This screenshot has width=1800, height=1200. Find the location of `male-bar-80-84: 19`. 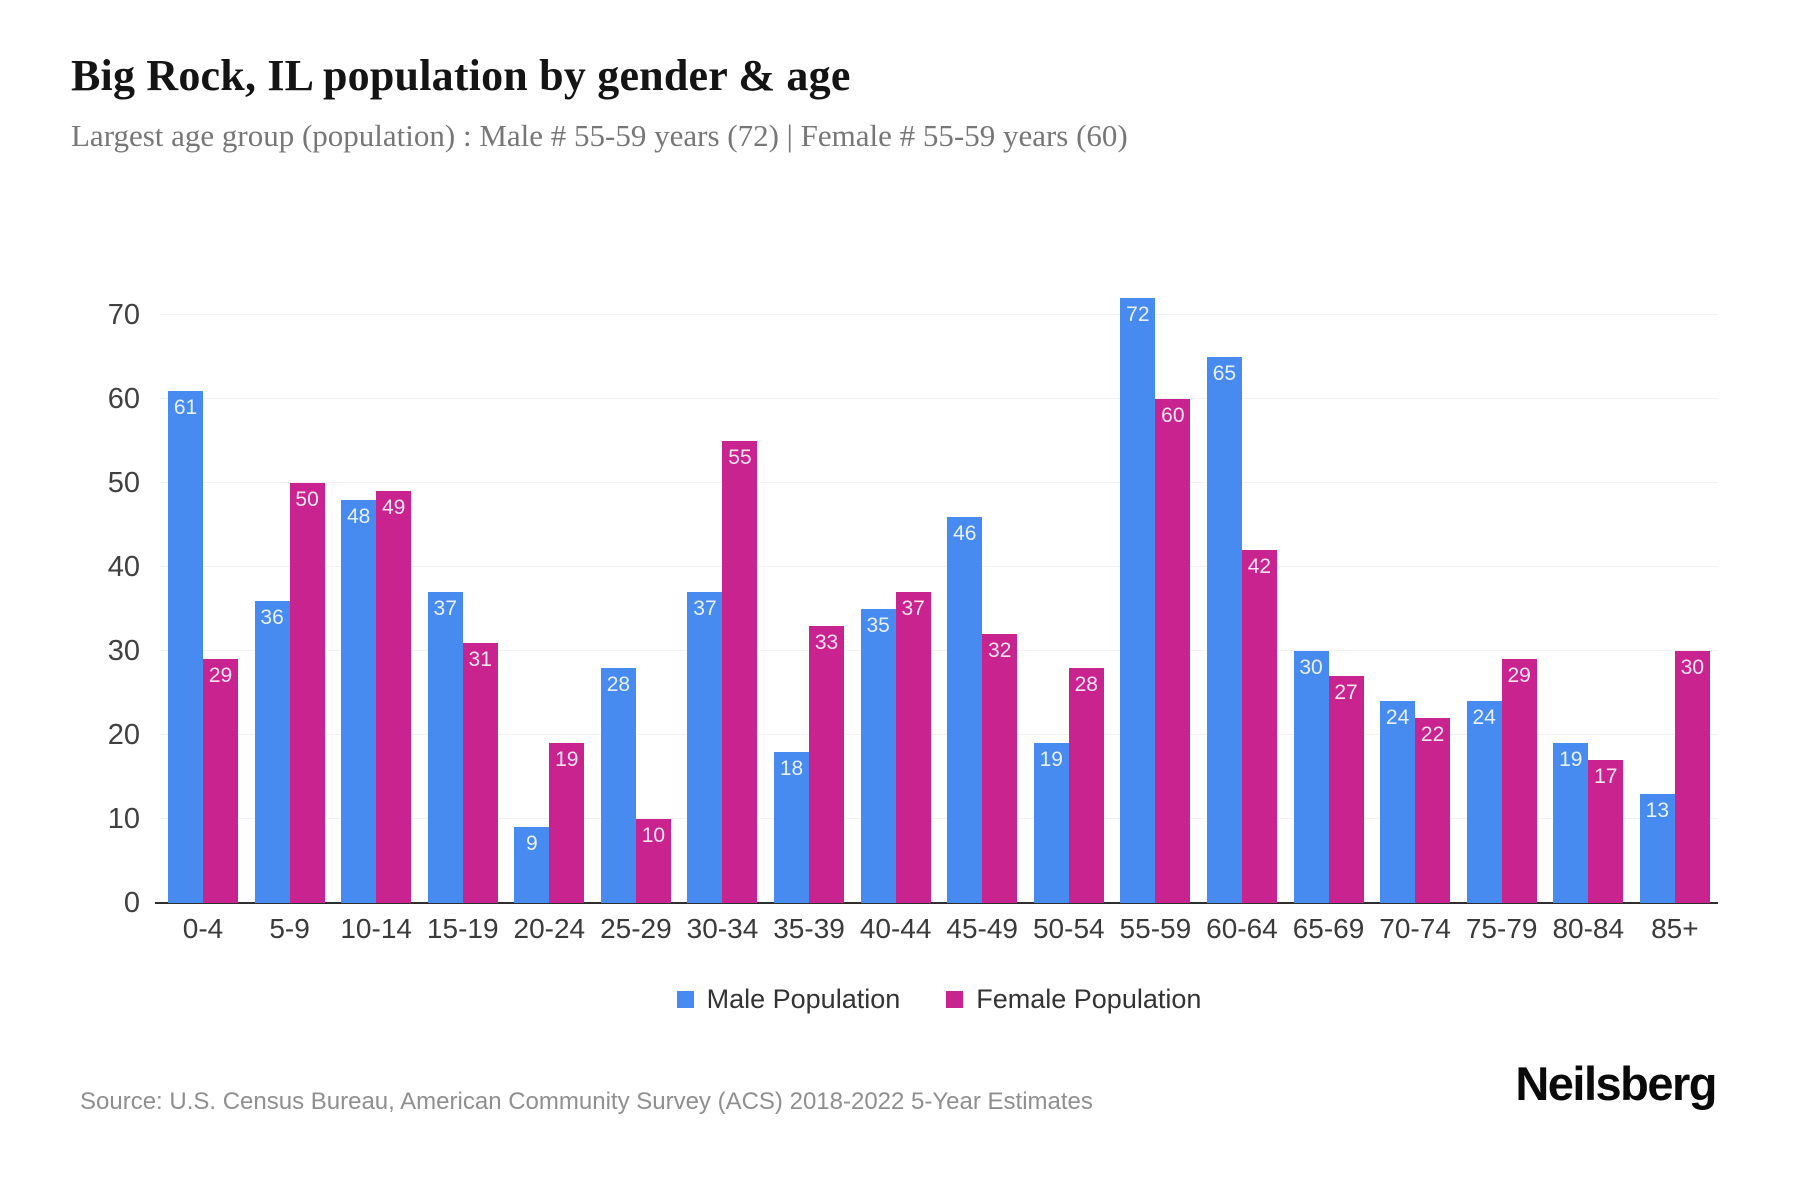

male-bar-80-84: 19 is located at coordinates (1571, 823).